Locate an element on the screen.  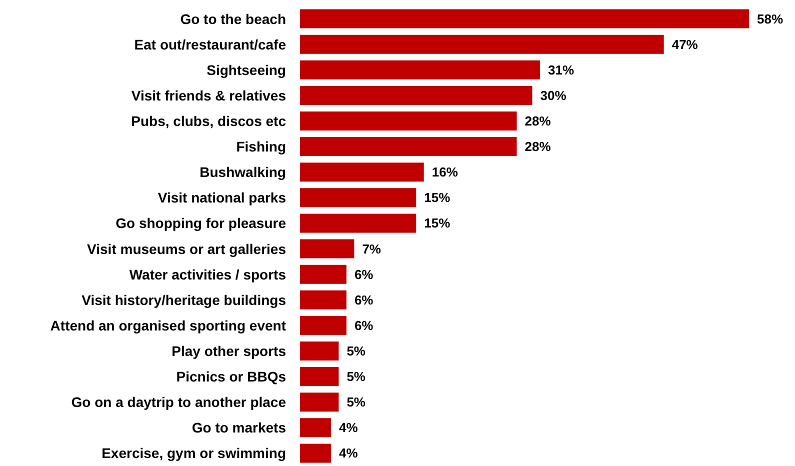
y-tick-label: Go shopping for pleasure is located at coordinates (201, 223).